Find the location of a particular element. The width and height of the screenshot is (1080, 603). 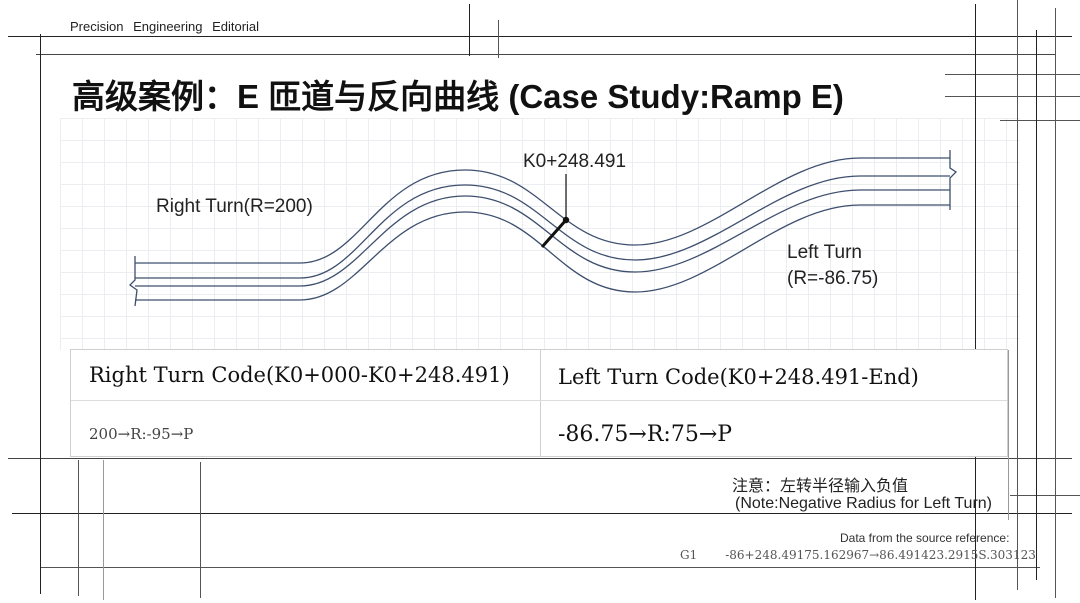

right-turn-label: Right Turn(R=200) is located at coordinates (234, 206).